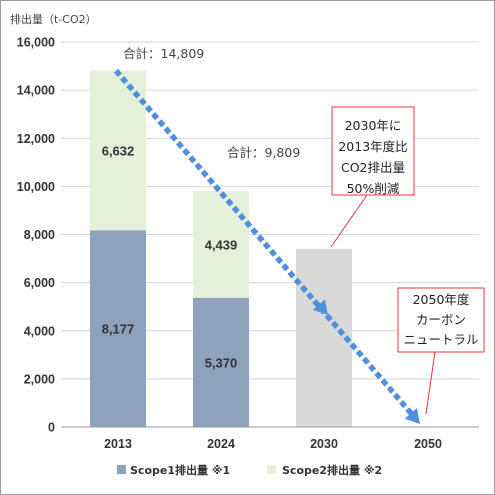 This screenshot has width=495, height=495. I want to click on data-label: 4,439, so click(221, 244).